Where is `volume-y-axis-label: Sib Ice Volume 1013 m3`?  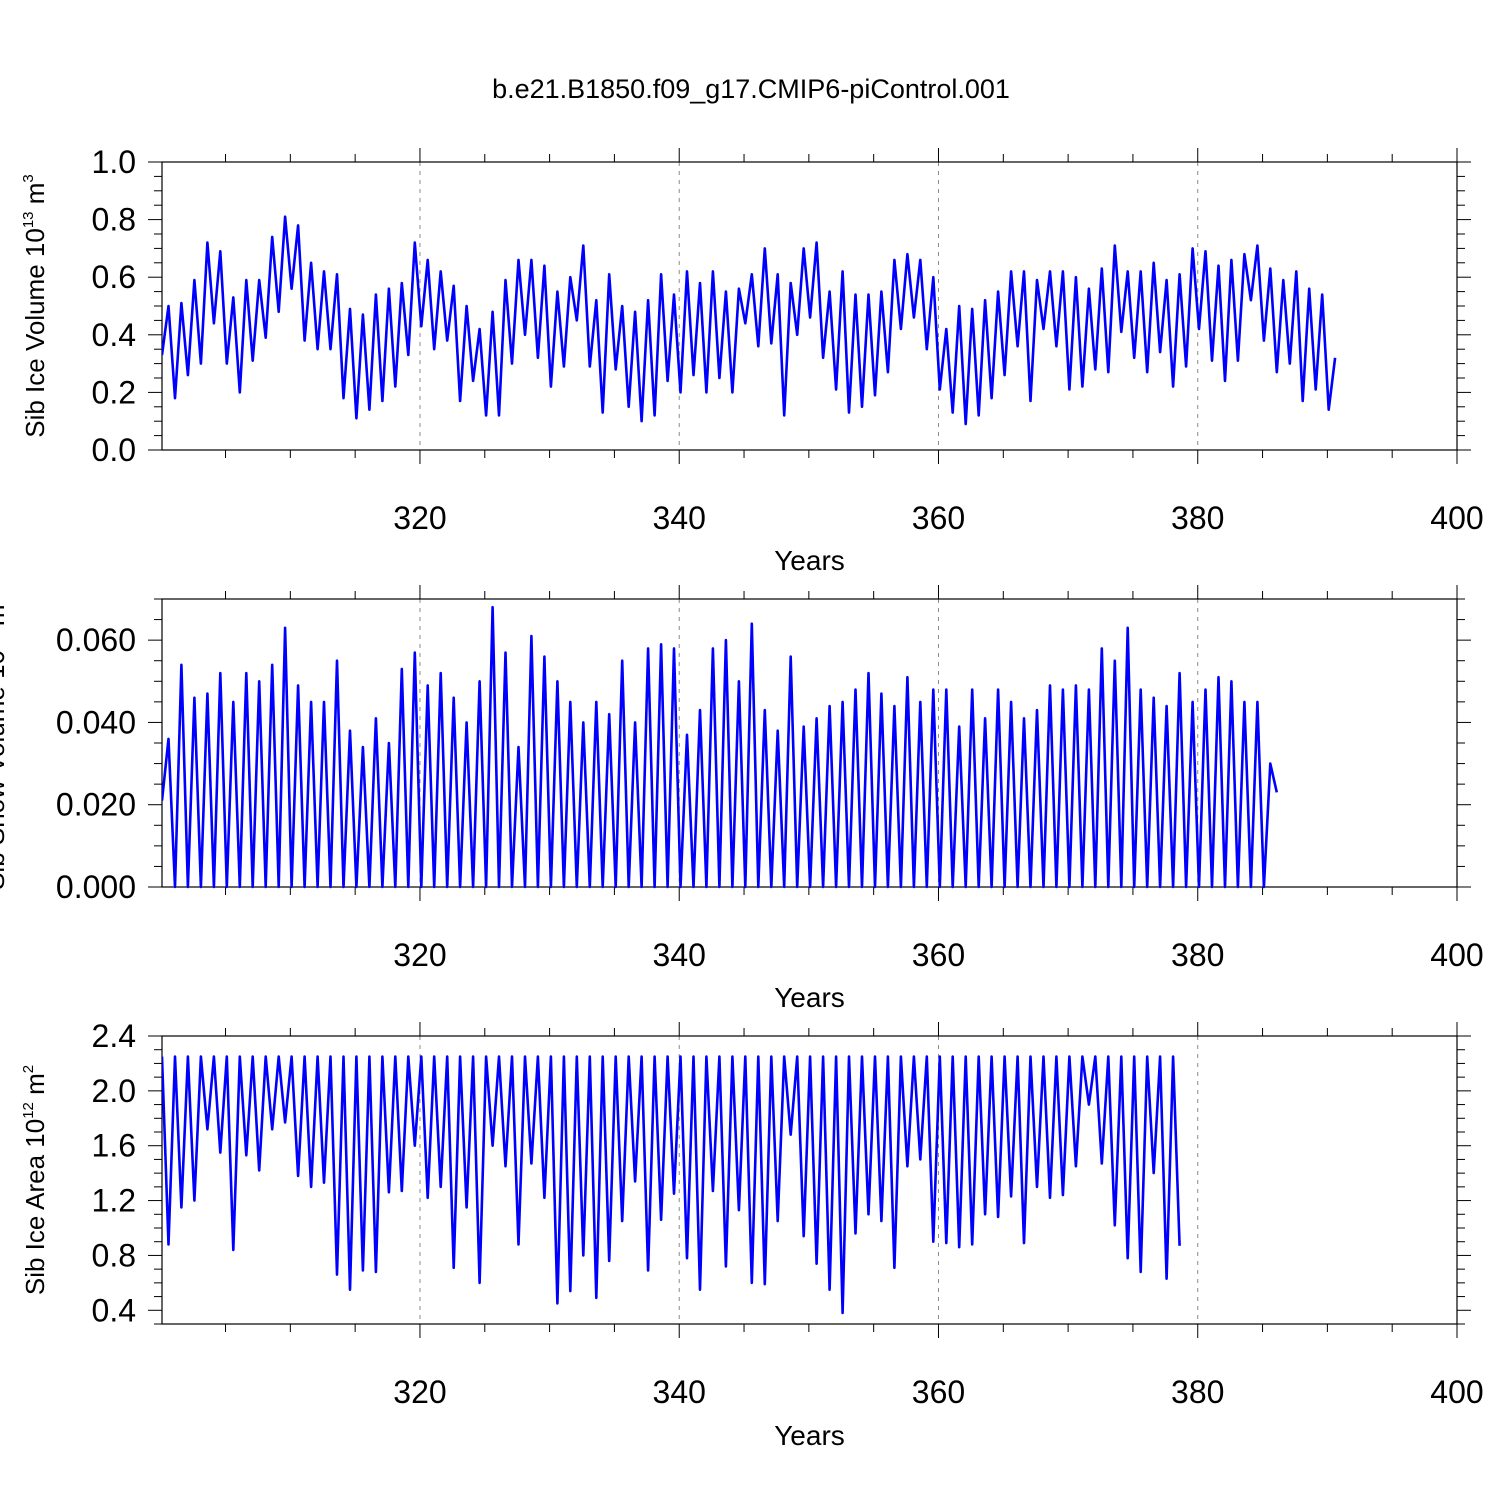
volume-y-axis-label: Sib Ice Volume 1013 m3 is located at coordinates (35, 306).